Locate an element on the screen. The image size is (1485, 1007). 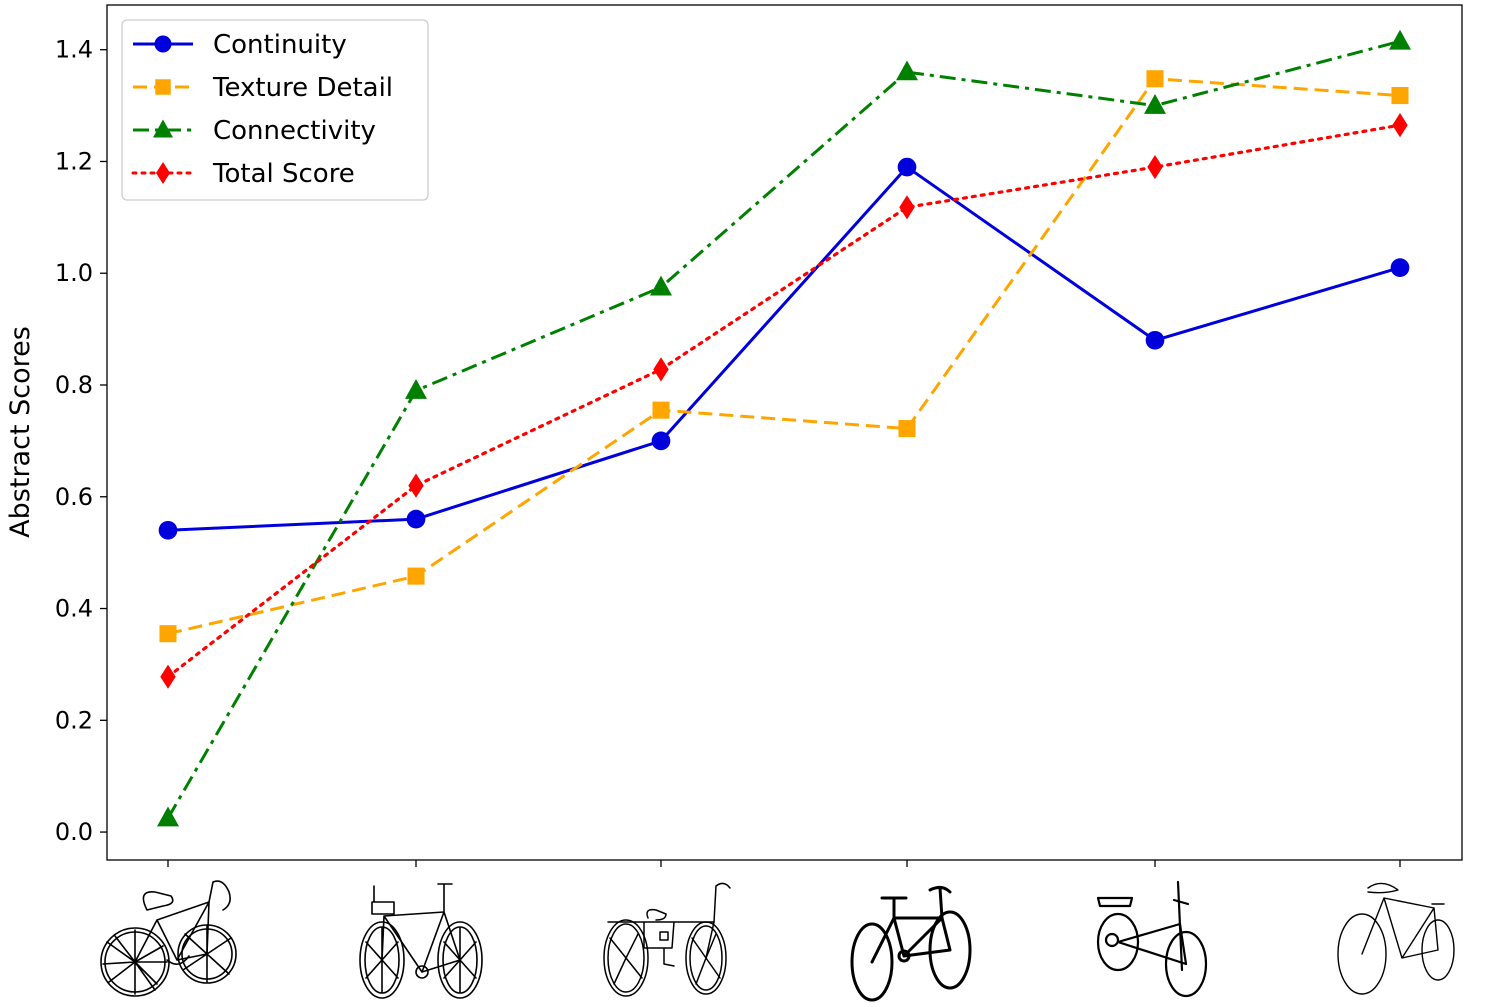
y-tick-label: 1.2 is located at coordinates (74, 161).